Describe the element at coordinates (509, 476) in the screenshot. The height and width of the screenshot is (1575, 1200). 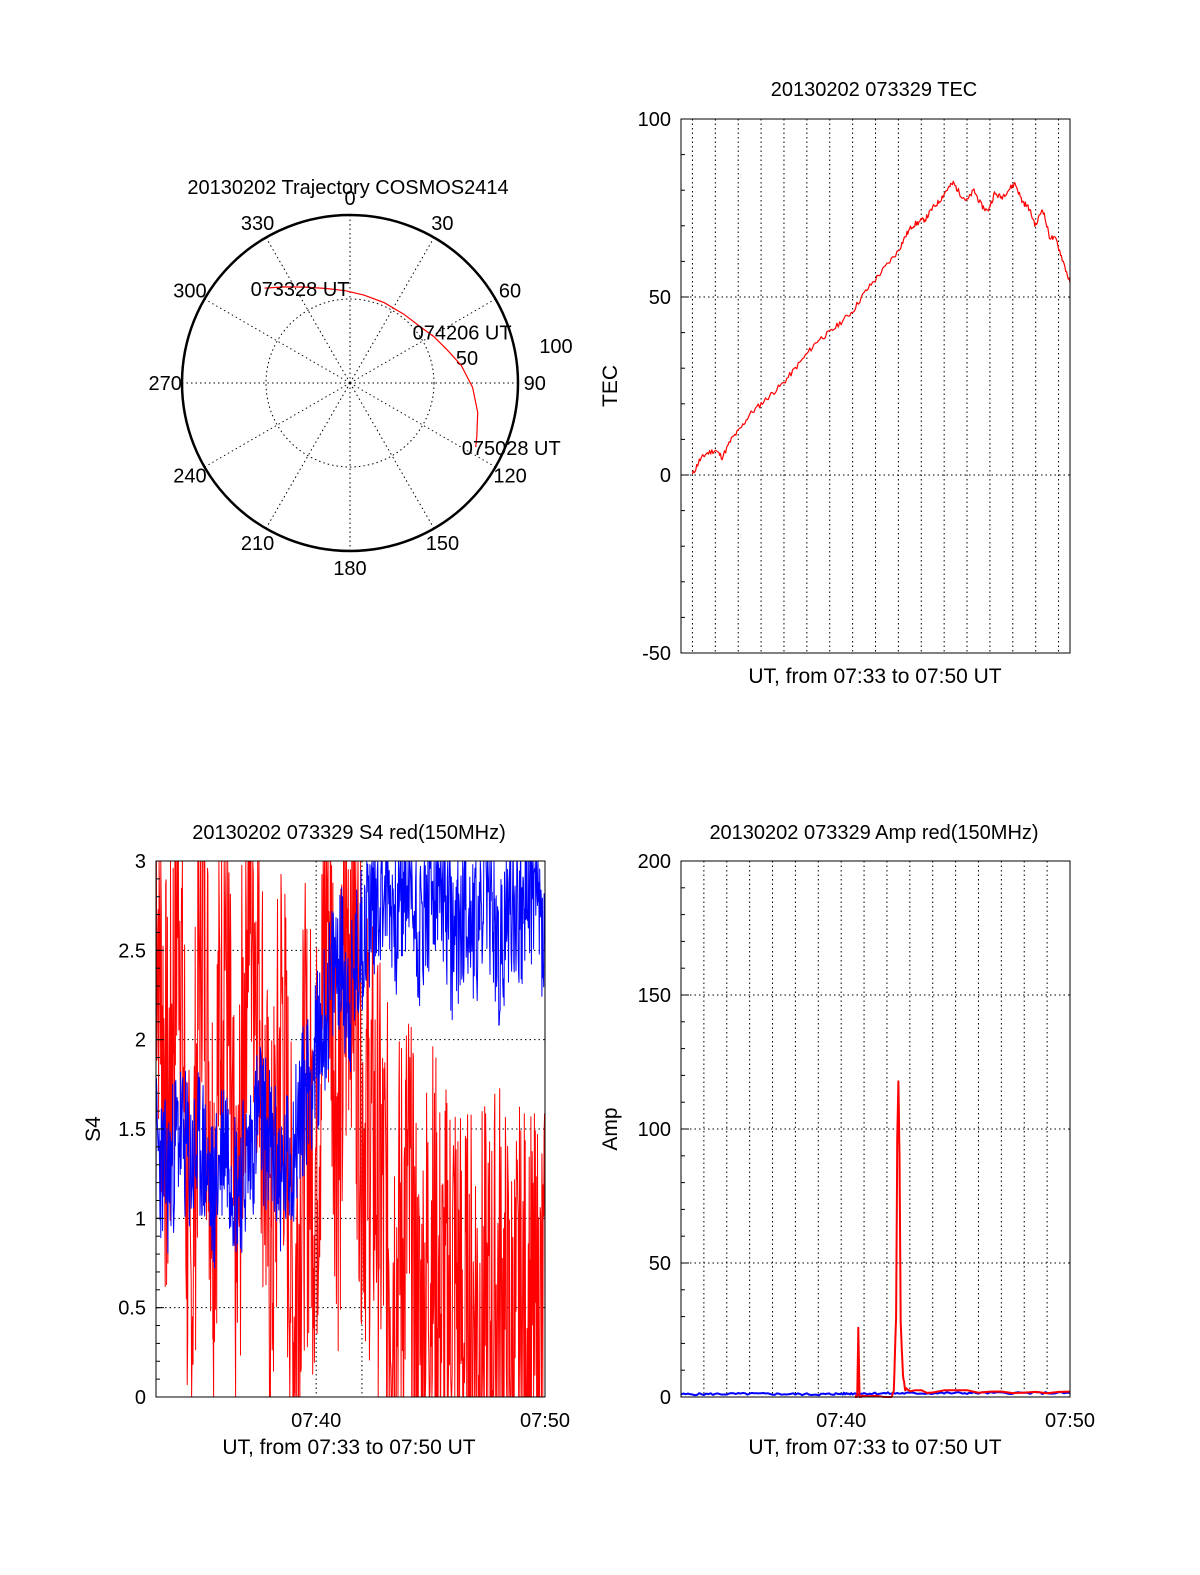
I see `polar-azimuth-label: 120` at that location.